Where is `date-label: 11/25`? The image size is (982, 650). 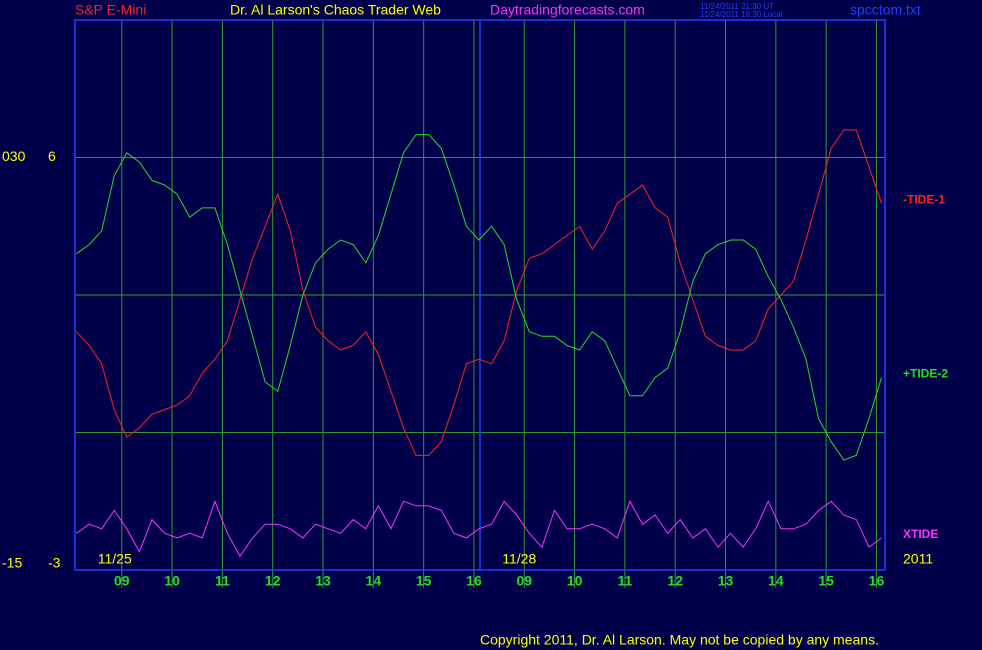
date-label: 11/25 is located at coordinates (115, 559).